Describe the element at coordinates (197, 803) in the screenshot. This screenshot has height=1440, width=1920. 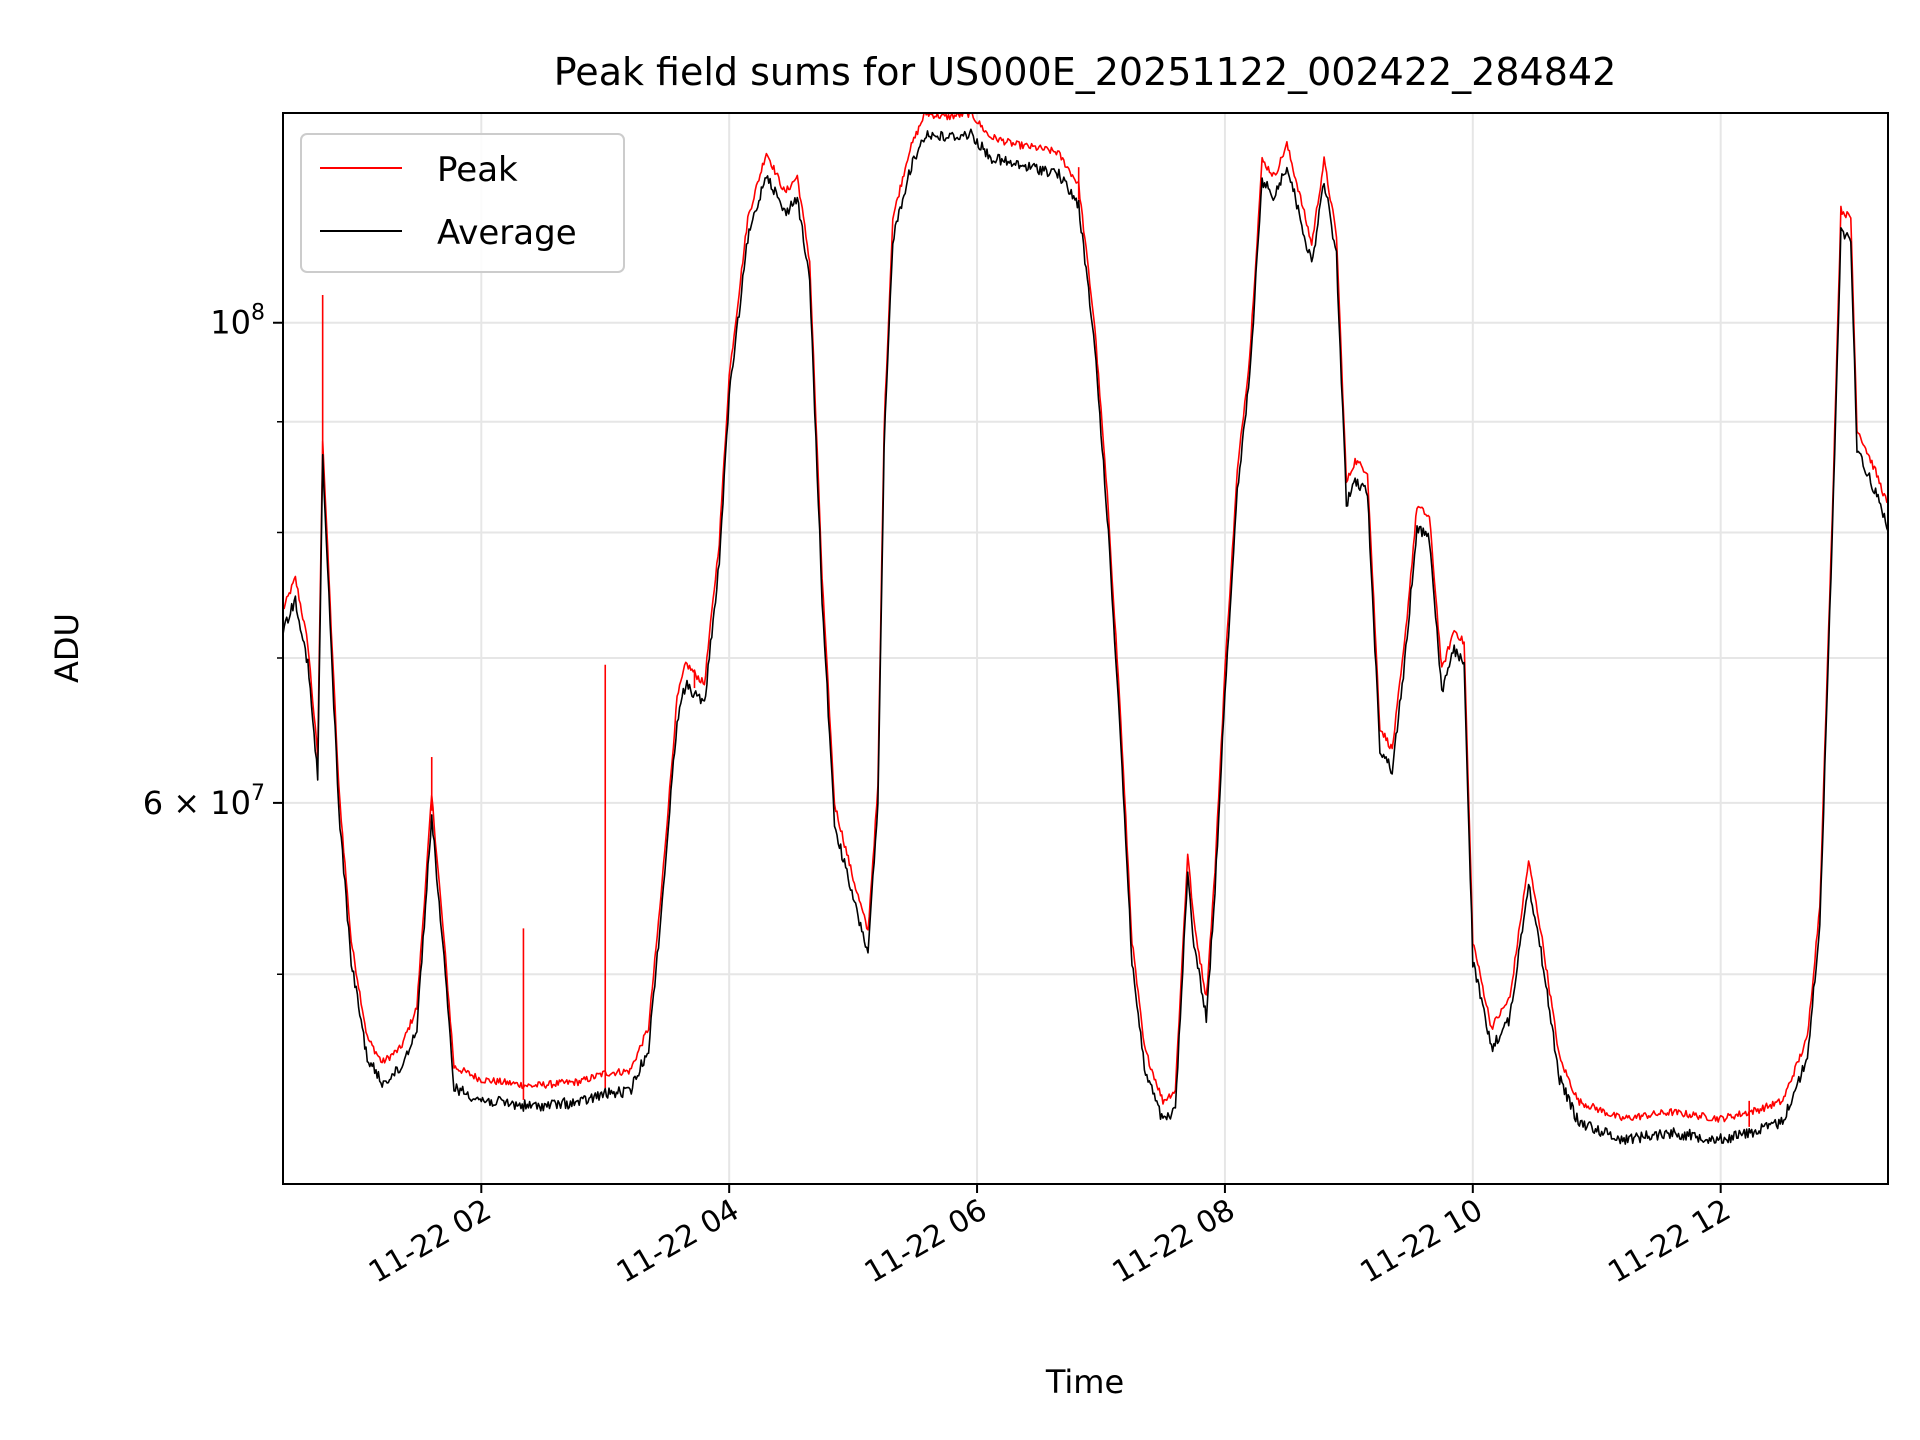
I see `y-tick-label-base: 6 × 10` at that location.